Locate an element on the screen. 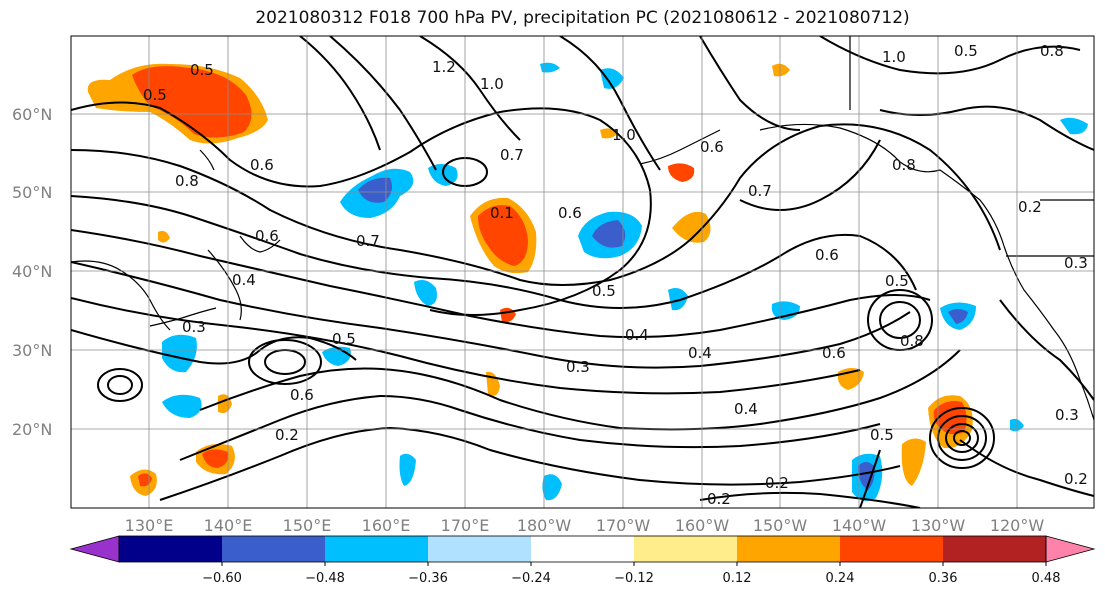 The image size is (1105, 601). lon-label: 170°W is located at coordinates (623, 525).